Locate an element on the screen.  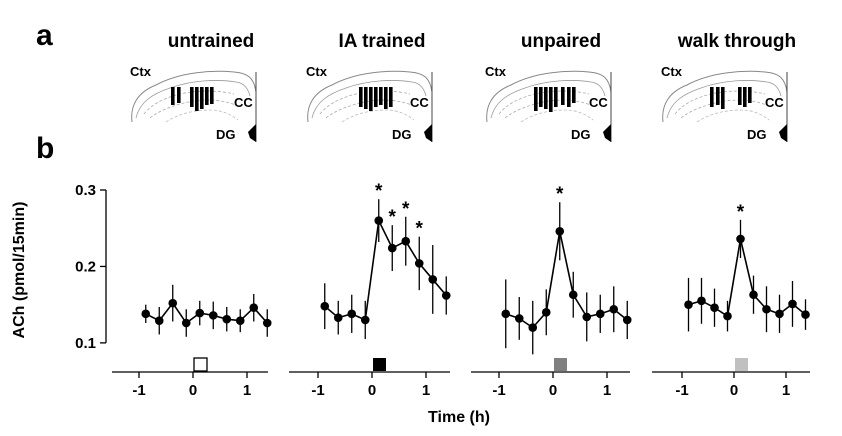
brain-section-3: Ctx CC DG is located at coordinates (724, 103).